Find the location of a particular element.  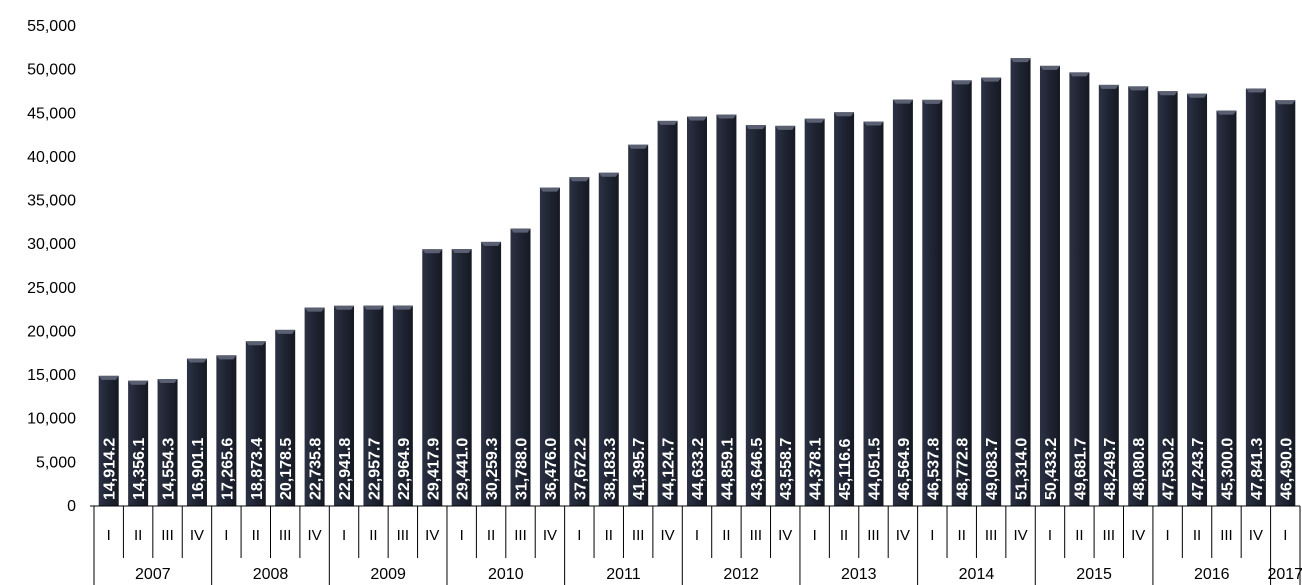

bar-value-label: 47,530.2 is located at coordinates (1169, 469).